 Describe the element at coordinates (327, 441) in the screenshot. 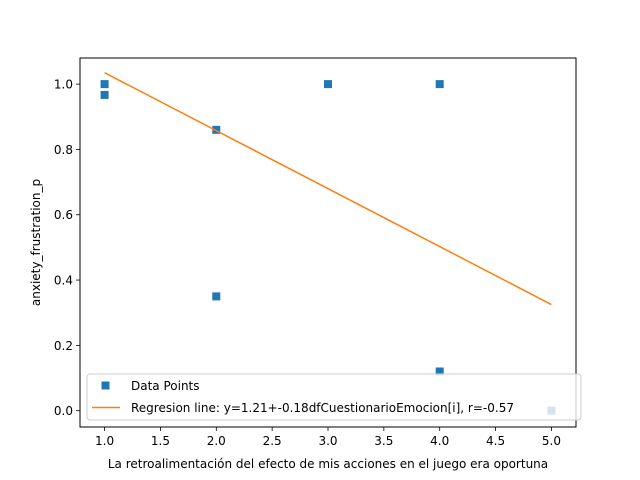

I see `x-tick-label: 3.0` at that location.